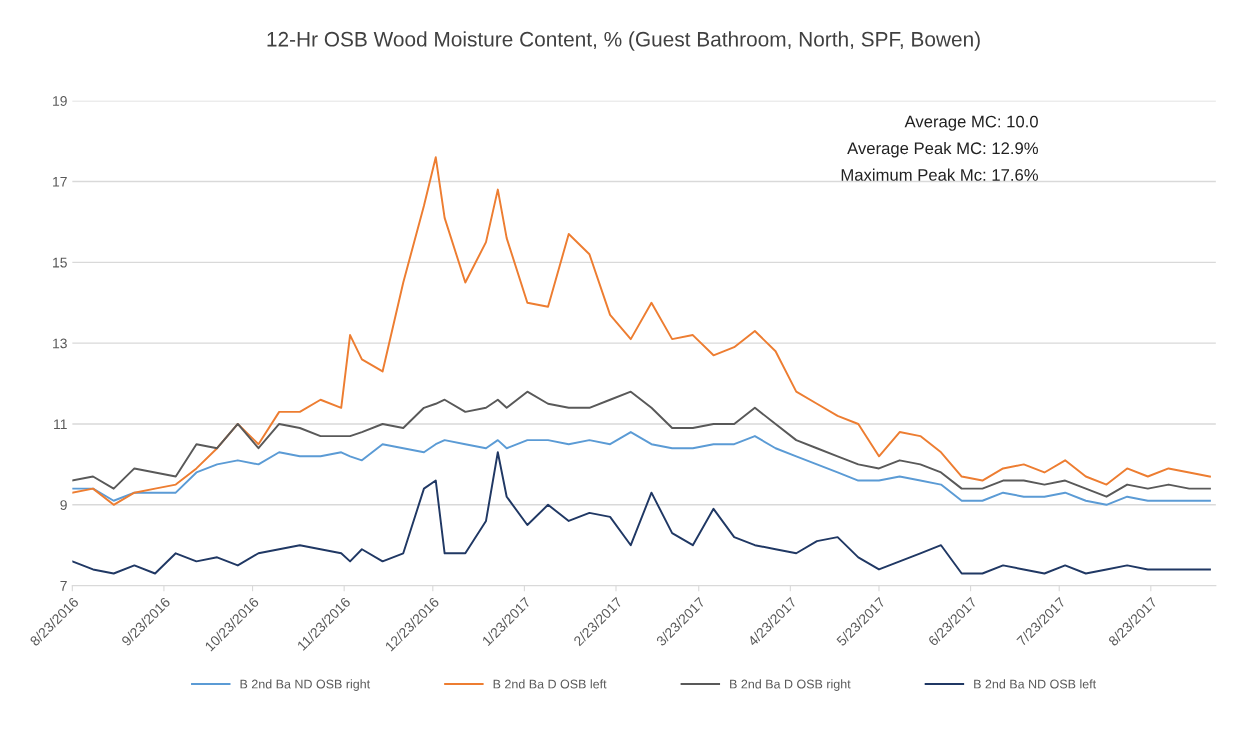 The image size is (1247, 746). I want to click on y-tick-label: 15, so click(60, 262).